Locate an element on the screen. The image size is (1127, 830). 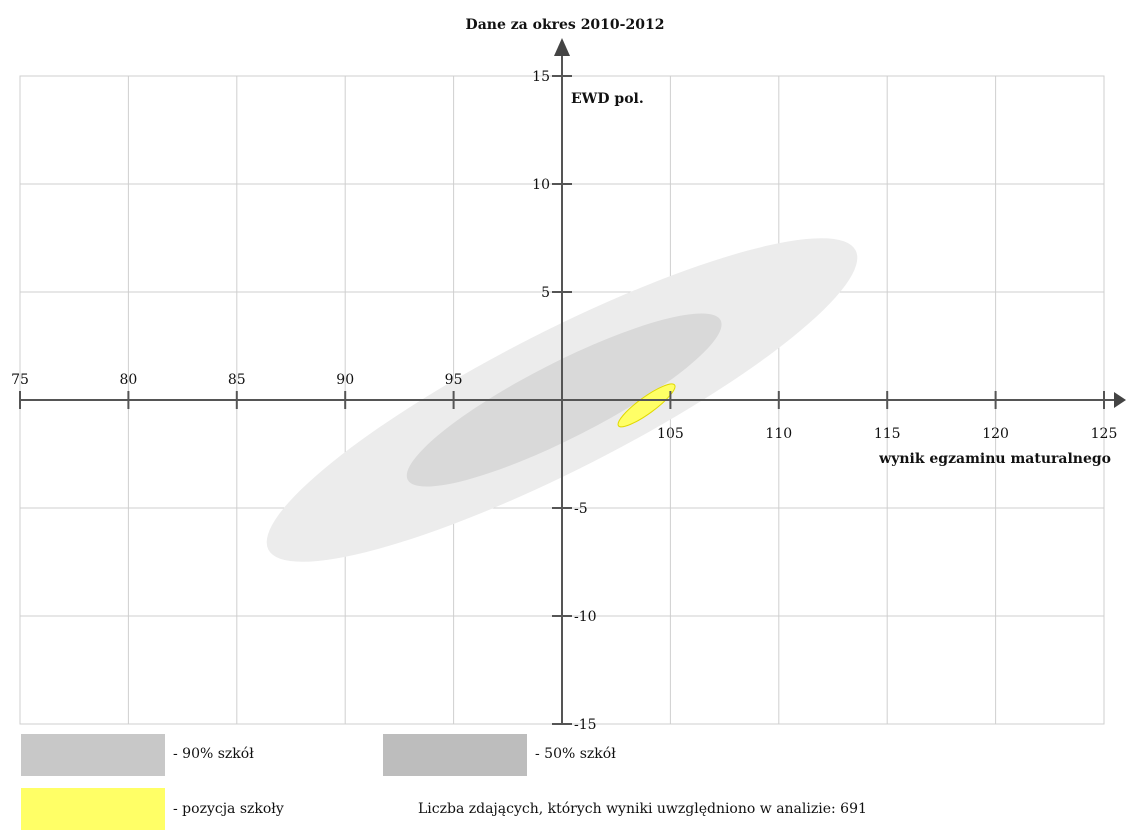
y-tick-label: -10 is located at coordinates (585, 617).